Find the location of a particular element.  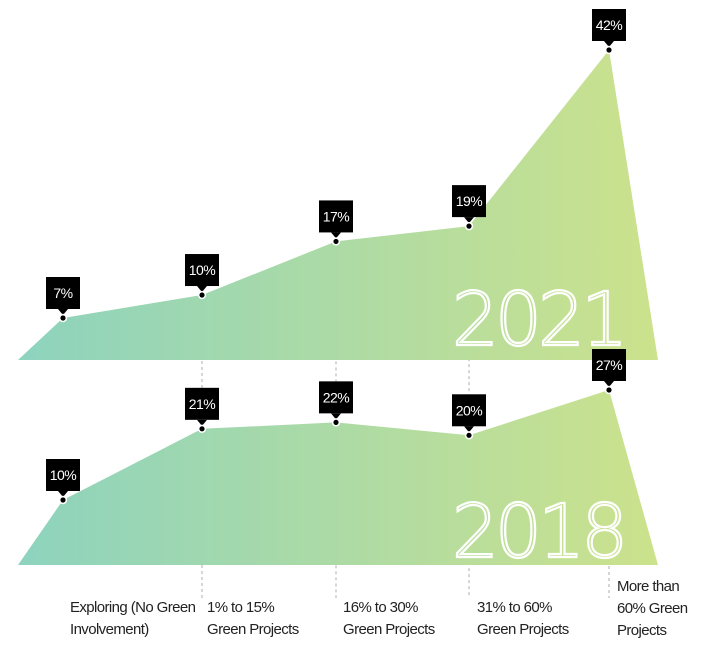

data-label-2018-4: 27% is located at coordinates (609, 372).